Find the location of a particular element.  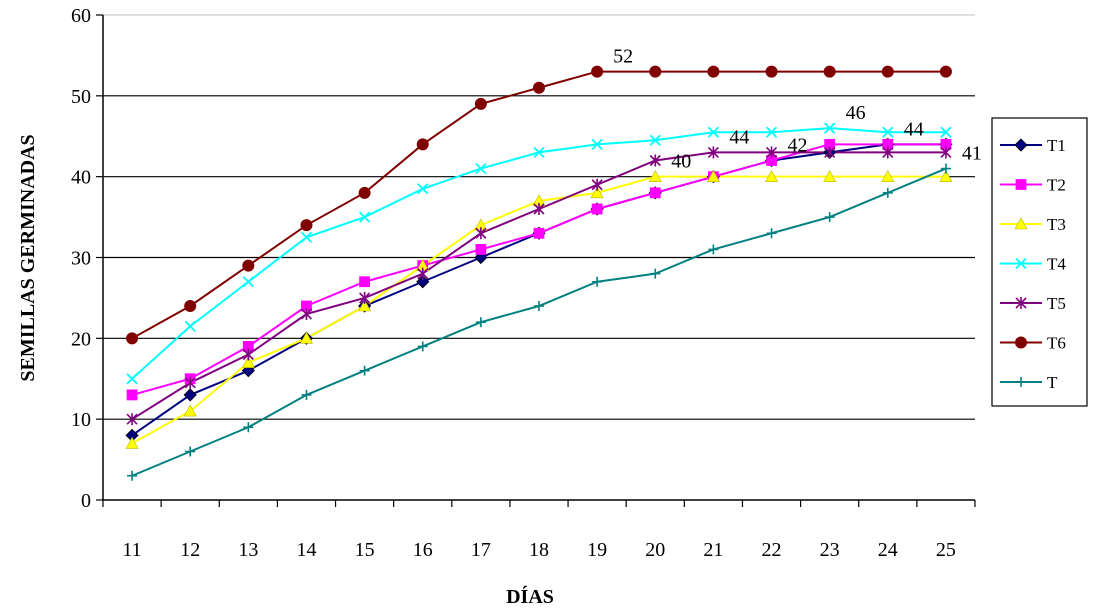

y-tick-label: 20 is located at coordinates (81, 339).